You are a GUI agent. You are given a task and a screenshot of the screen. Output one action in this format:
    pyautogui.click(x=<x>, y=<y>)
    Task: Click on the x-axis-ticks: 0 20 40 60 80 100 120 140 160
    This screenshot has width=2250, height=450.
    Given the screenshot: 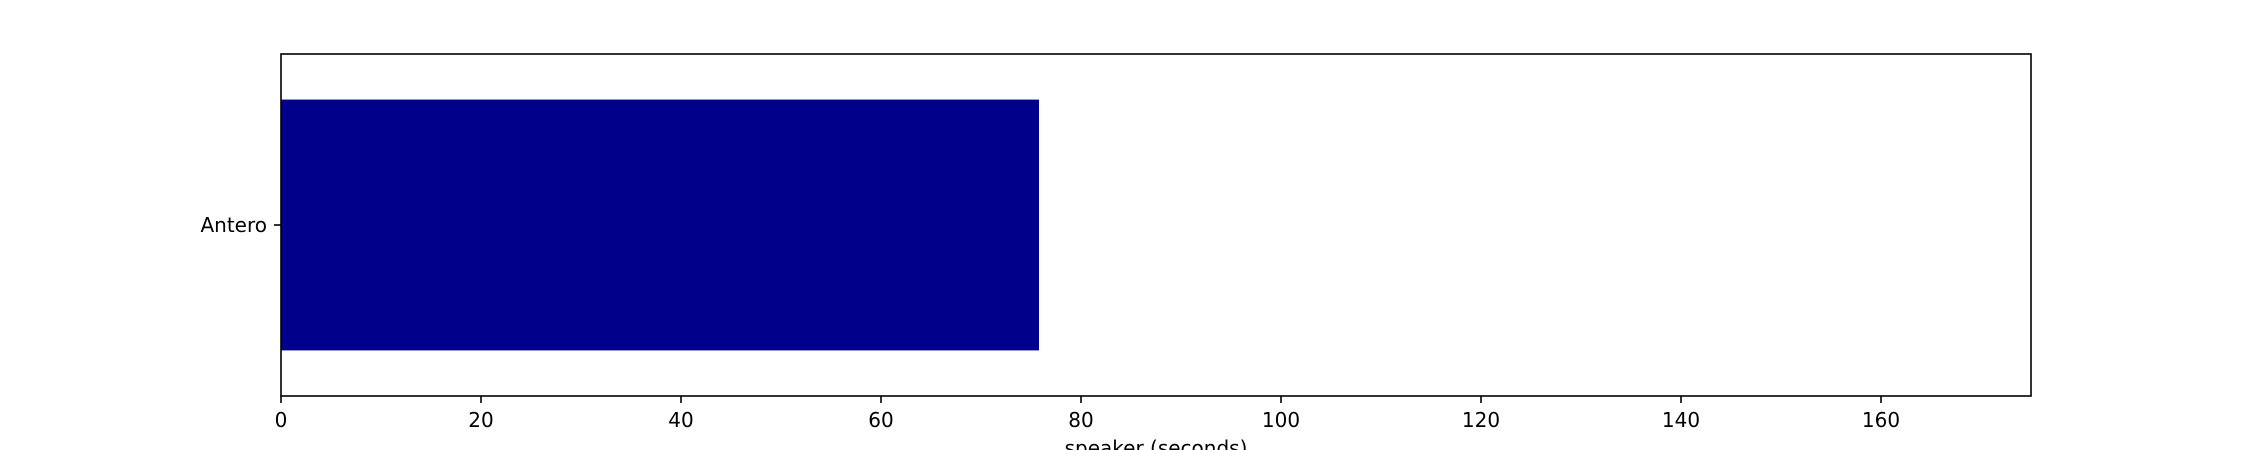 What is the action you would take?
    pyautogui.click(x=1087, y=414)
    